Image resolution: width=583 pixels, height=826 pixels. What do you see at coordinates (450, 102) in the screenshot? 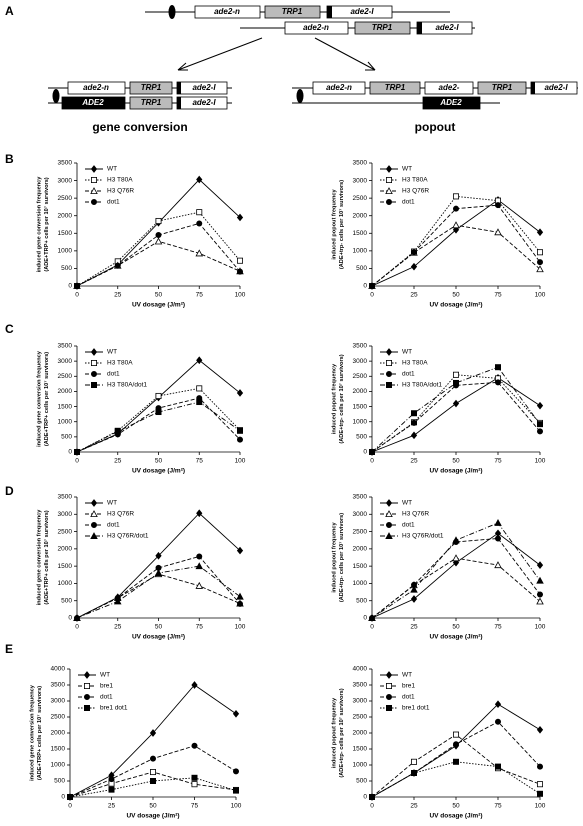
I see `gene-label: ADE2` at bounding box center [450, 102].